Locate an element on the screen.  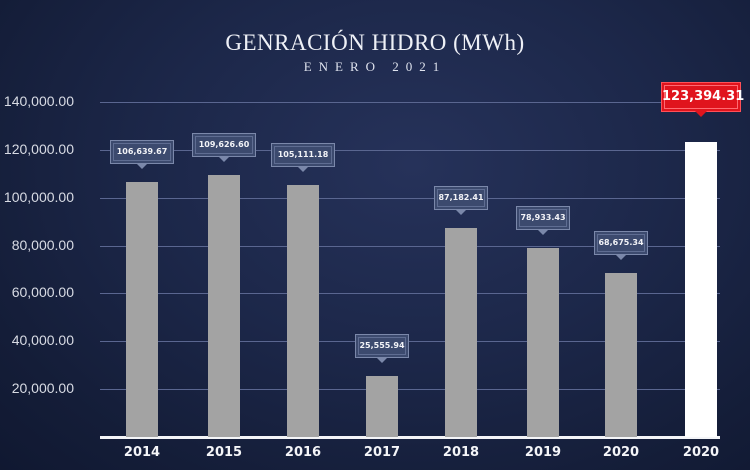
value-label: 68,675.34 is located at coordinates (621, 245).